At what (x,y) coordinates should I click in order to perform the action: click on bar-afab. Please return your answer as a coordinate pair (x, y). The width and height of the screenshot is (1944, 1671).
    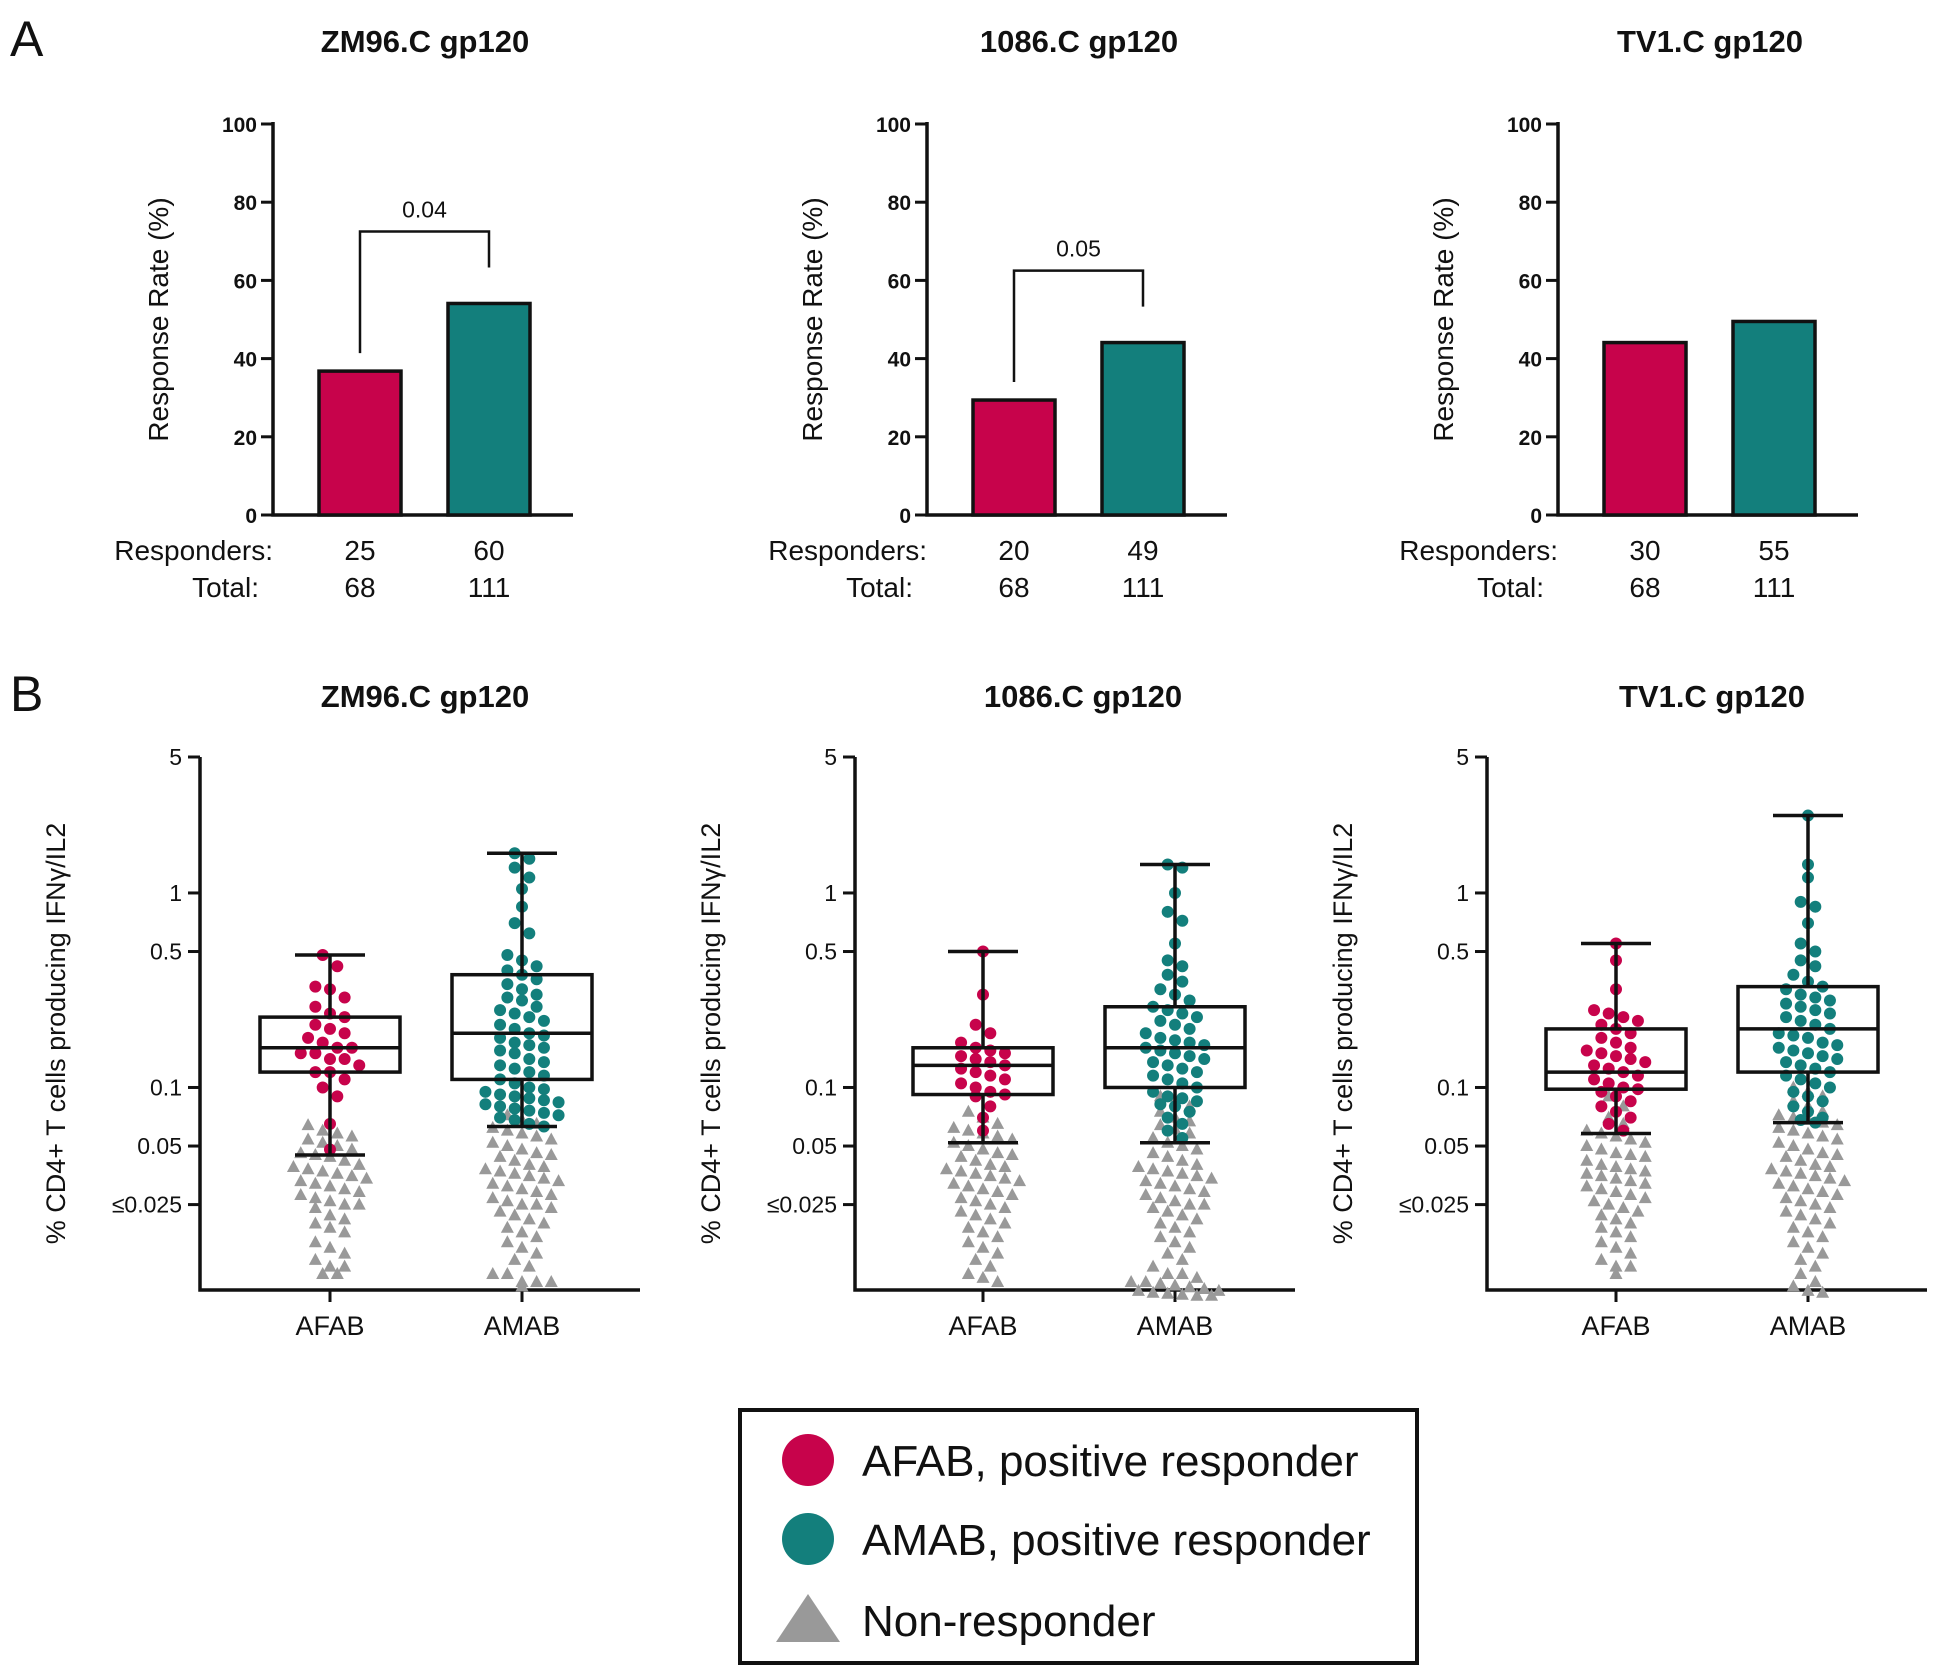
    Looking at the image, I should click on (1645, 428).